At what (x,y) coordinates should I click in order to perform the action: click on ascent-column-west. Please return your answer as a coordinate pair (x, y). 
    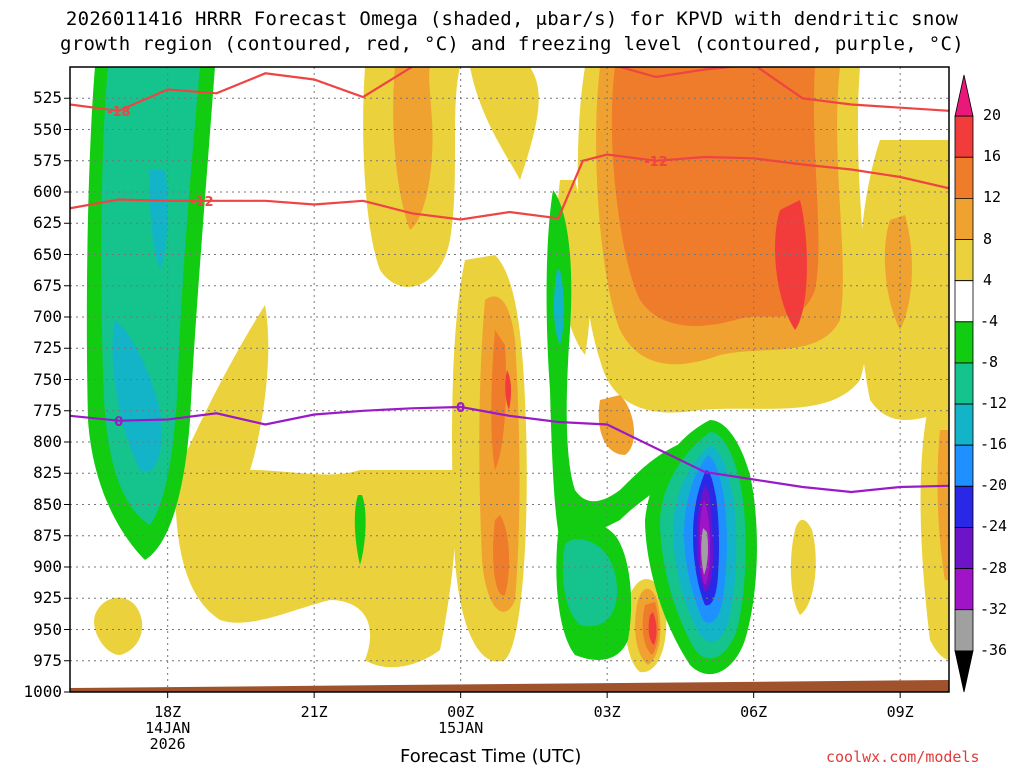
    Looking at the image, I should click on (150, 313).